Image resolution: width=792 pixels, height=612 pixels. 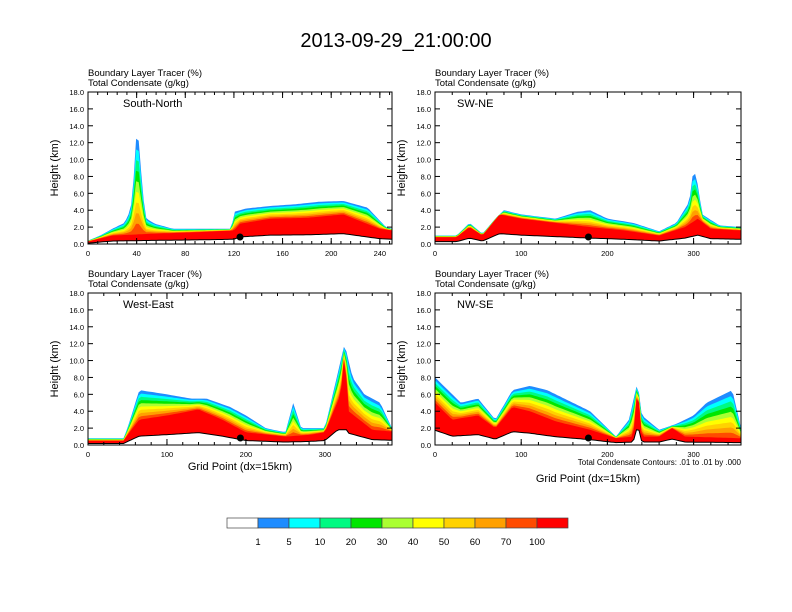 What do you see at coordinates (423, 160) in the screenshot?
I see `y-tick-label: 10.0` at bounding box center [423, 160].